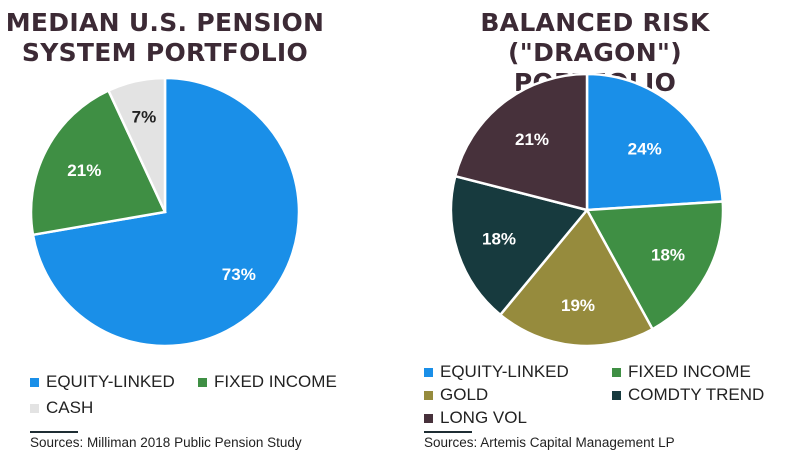 The height and width of the screenshot is (471, 800). Describe the element at coordinates (532, 139) in the screenshot. I see `dragon-slice-label-long-vol: 21%` at that location.